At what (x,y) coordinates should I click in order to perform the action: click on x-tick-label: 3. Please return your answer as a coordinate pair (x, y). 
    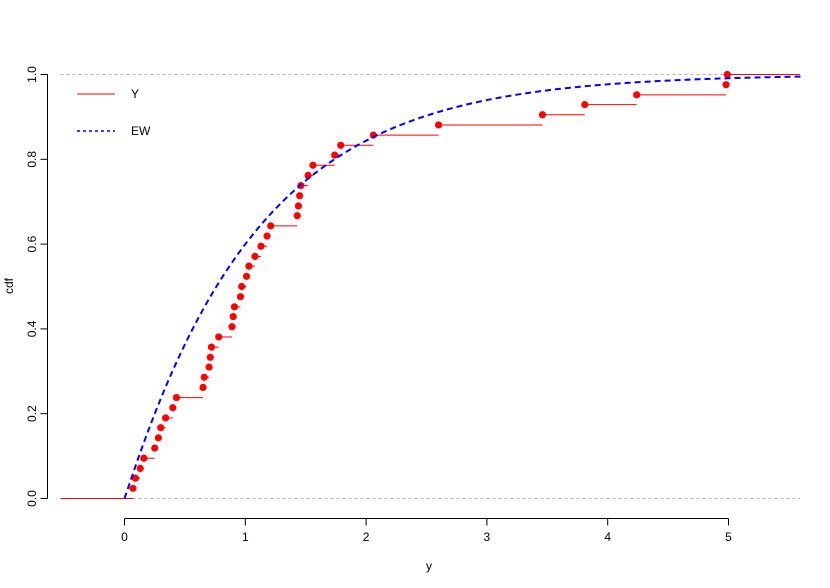
    Looking at the image, I should click on (487, 537).